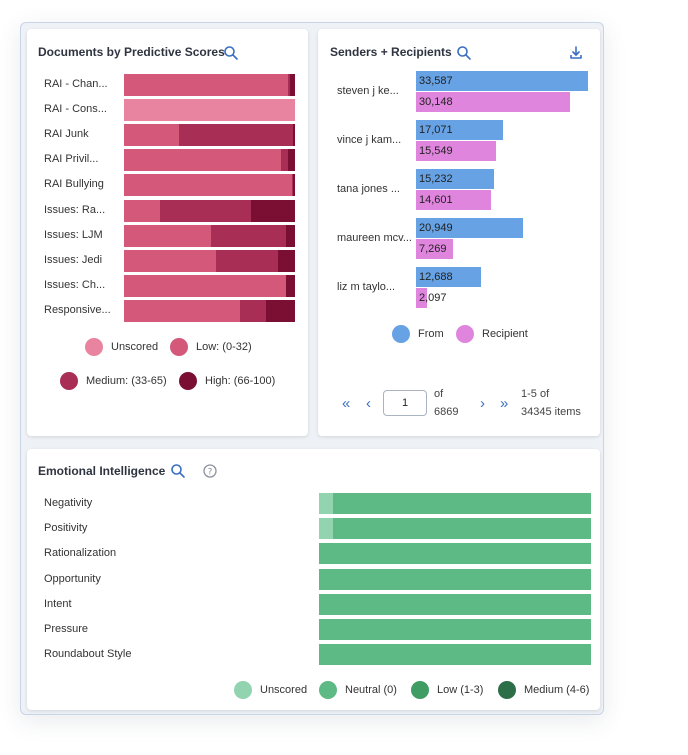  I want to click on docs-legend-high: High: (66-100), so click(227, 381).